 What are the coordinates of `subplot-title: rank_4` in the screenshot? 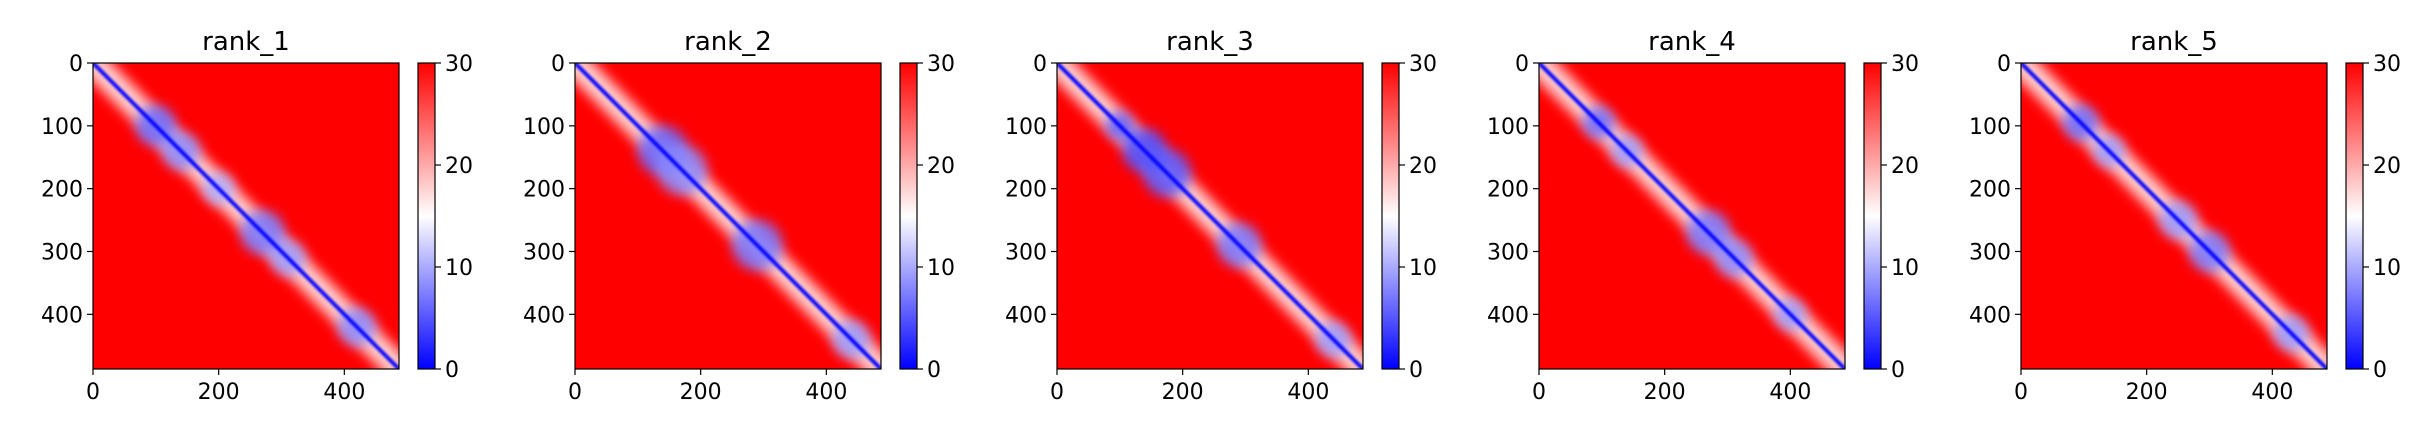 It's located at (1692, 42).